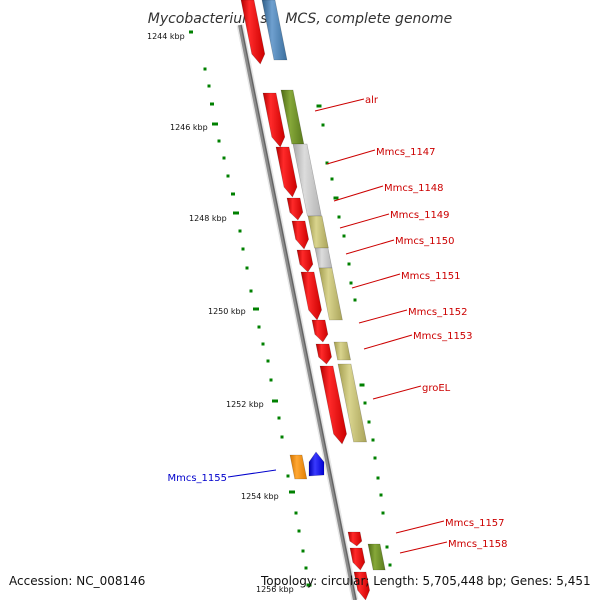 The height and width of the screenshot is (600, 600). I want to click on gene-label: alr, so click(372, 100).